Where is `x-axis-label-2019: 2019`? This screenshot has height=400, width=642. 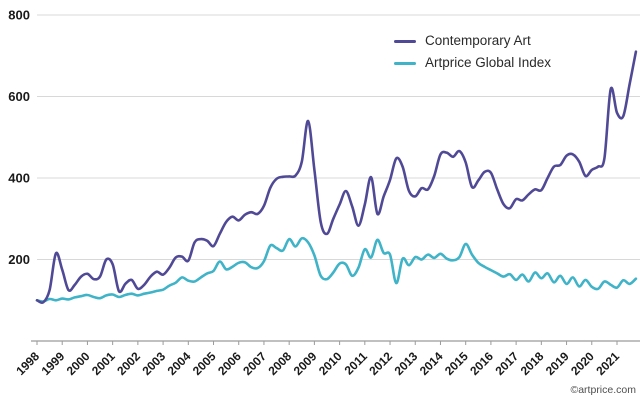
x-axis-label-2019: 2019 is located at coordinates (557, 363).